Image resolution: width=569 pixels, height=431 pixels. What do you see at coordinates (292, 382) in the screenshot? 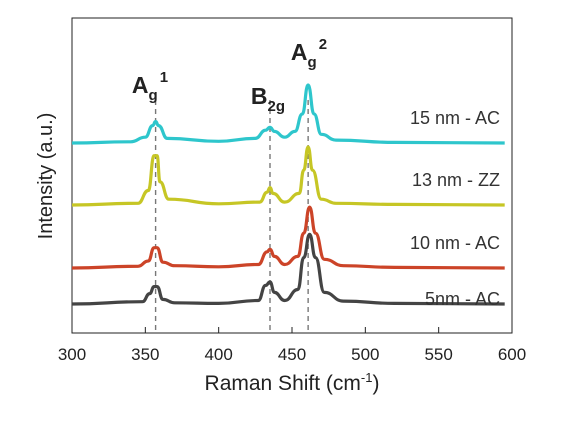
I see `x-axis-label: Raman Shift (cm-1)` at bounding box center [292, 382].